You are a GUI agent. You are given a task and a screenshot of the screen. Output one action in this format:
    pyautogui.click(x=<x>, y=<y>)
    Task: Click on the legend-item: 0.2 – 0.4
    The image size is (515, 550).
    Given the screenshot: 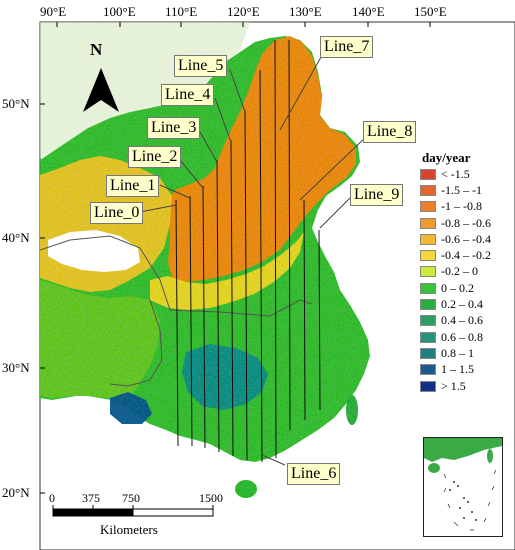 What is the action you would take?
    pyautogui.click(x=467, y=304)
    